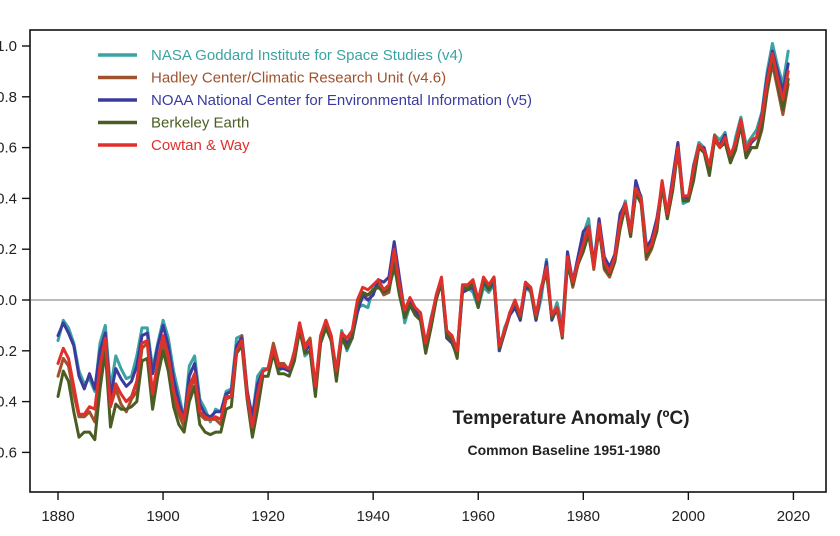  Describe the element at coordinates (688, 516) in the screenshot. I see `x-tick-label: 2000` at that location.